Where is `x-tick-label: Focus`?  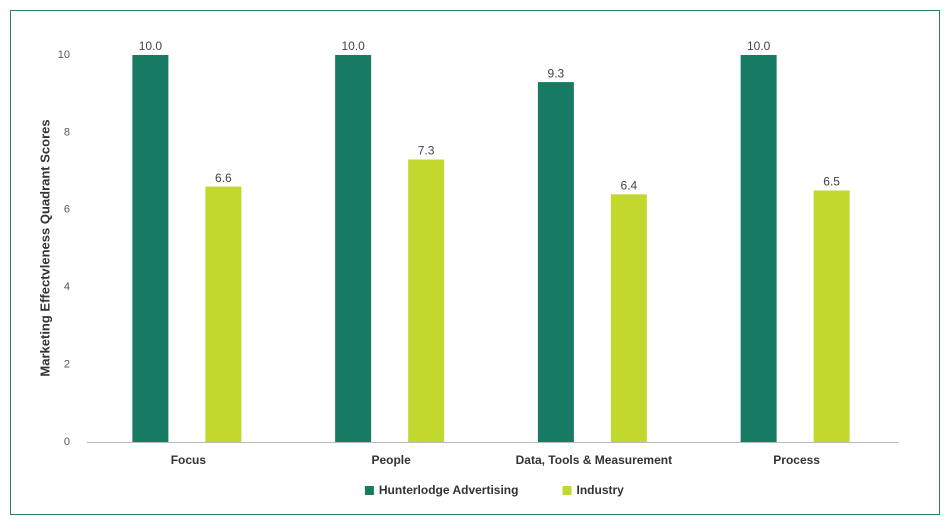 x-tick-label: Focus is located at coordinates (189, 460).